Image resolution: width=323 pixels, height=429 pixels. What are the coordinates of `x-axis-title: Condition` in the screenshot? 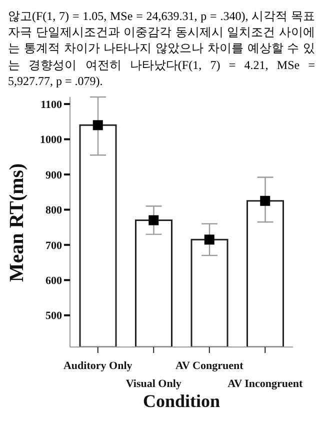 It's located at (181, 400).